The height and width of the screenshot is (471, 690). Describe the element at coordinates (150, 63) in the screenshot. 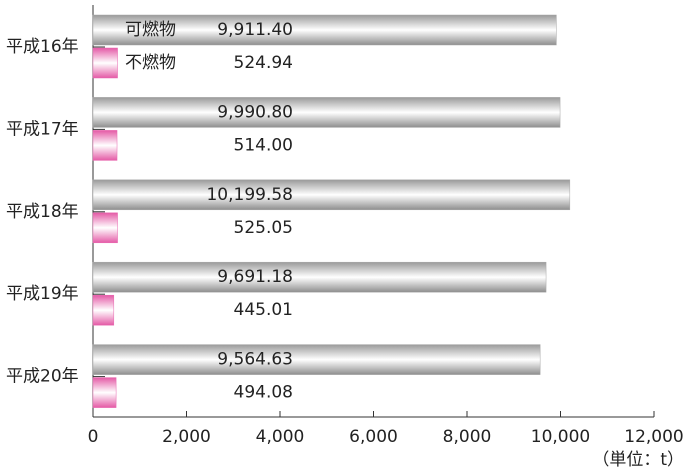

I see `legend-label: 不燃物` at that location.